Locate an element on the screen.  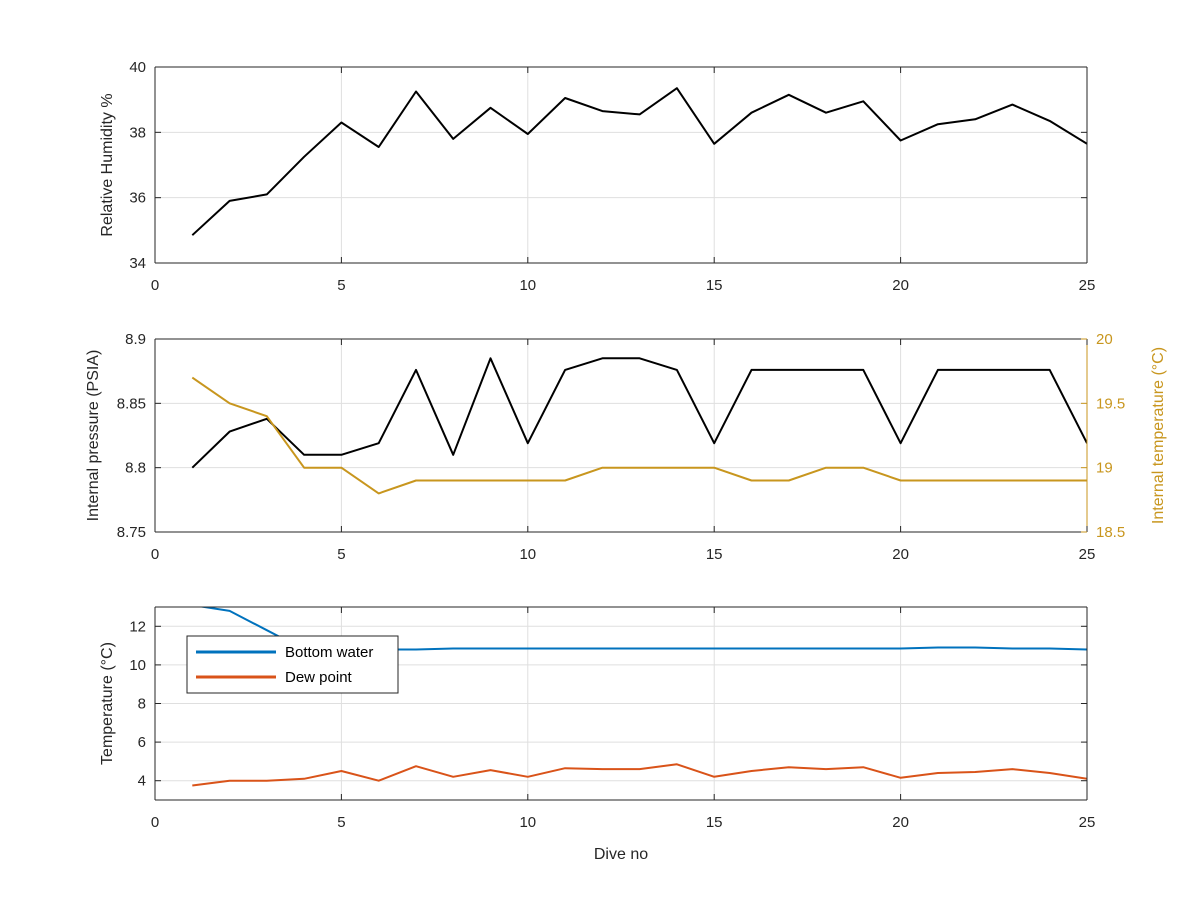
y2-tick-label: 19.5 is located at coordinates (1110, 403).